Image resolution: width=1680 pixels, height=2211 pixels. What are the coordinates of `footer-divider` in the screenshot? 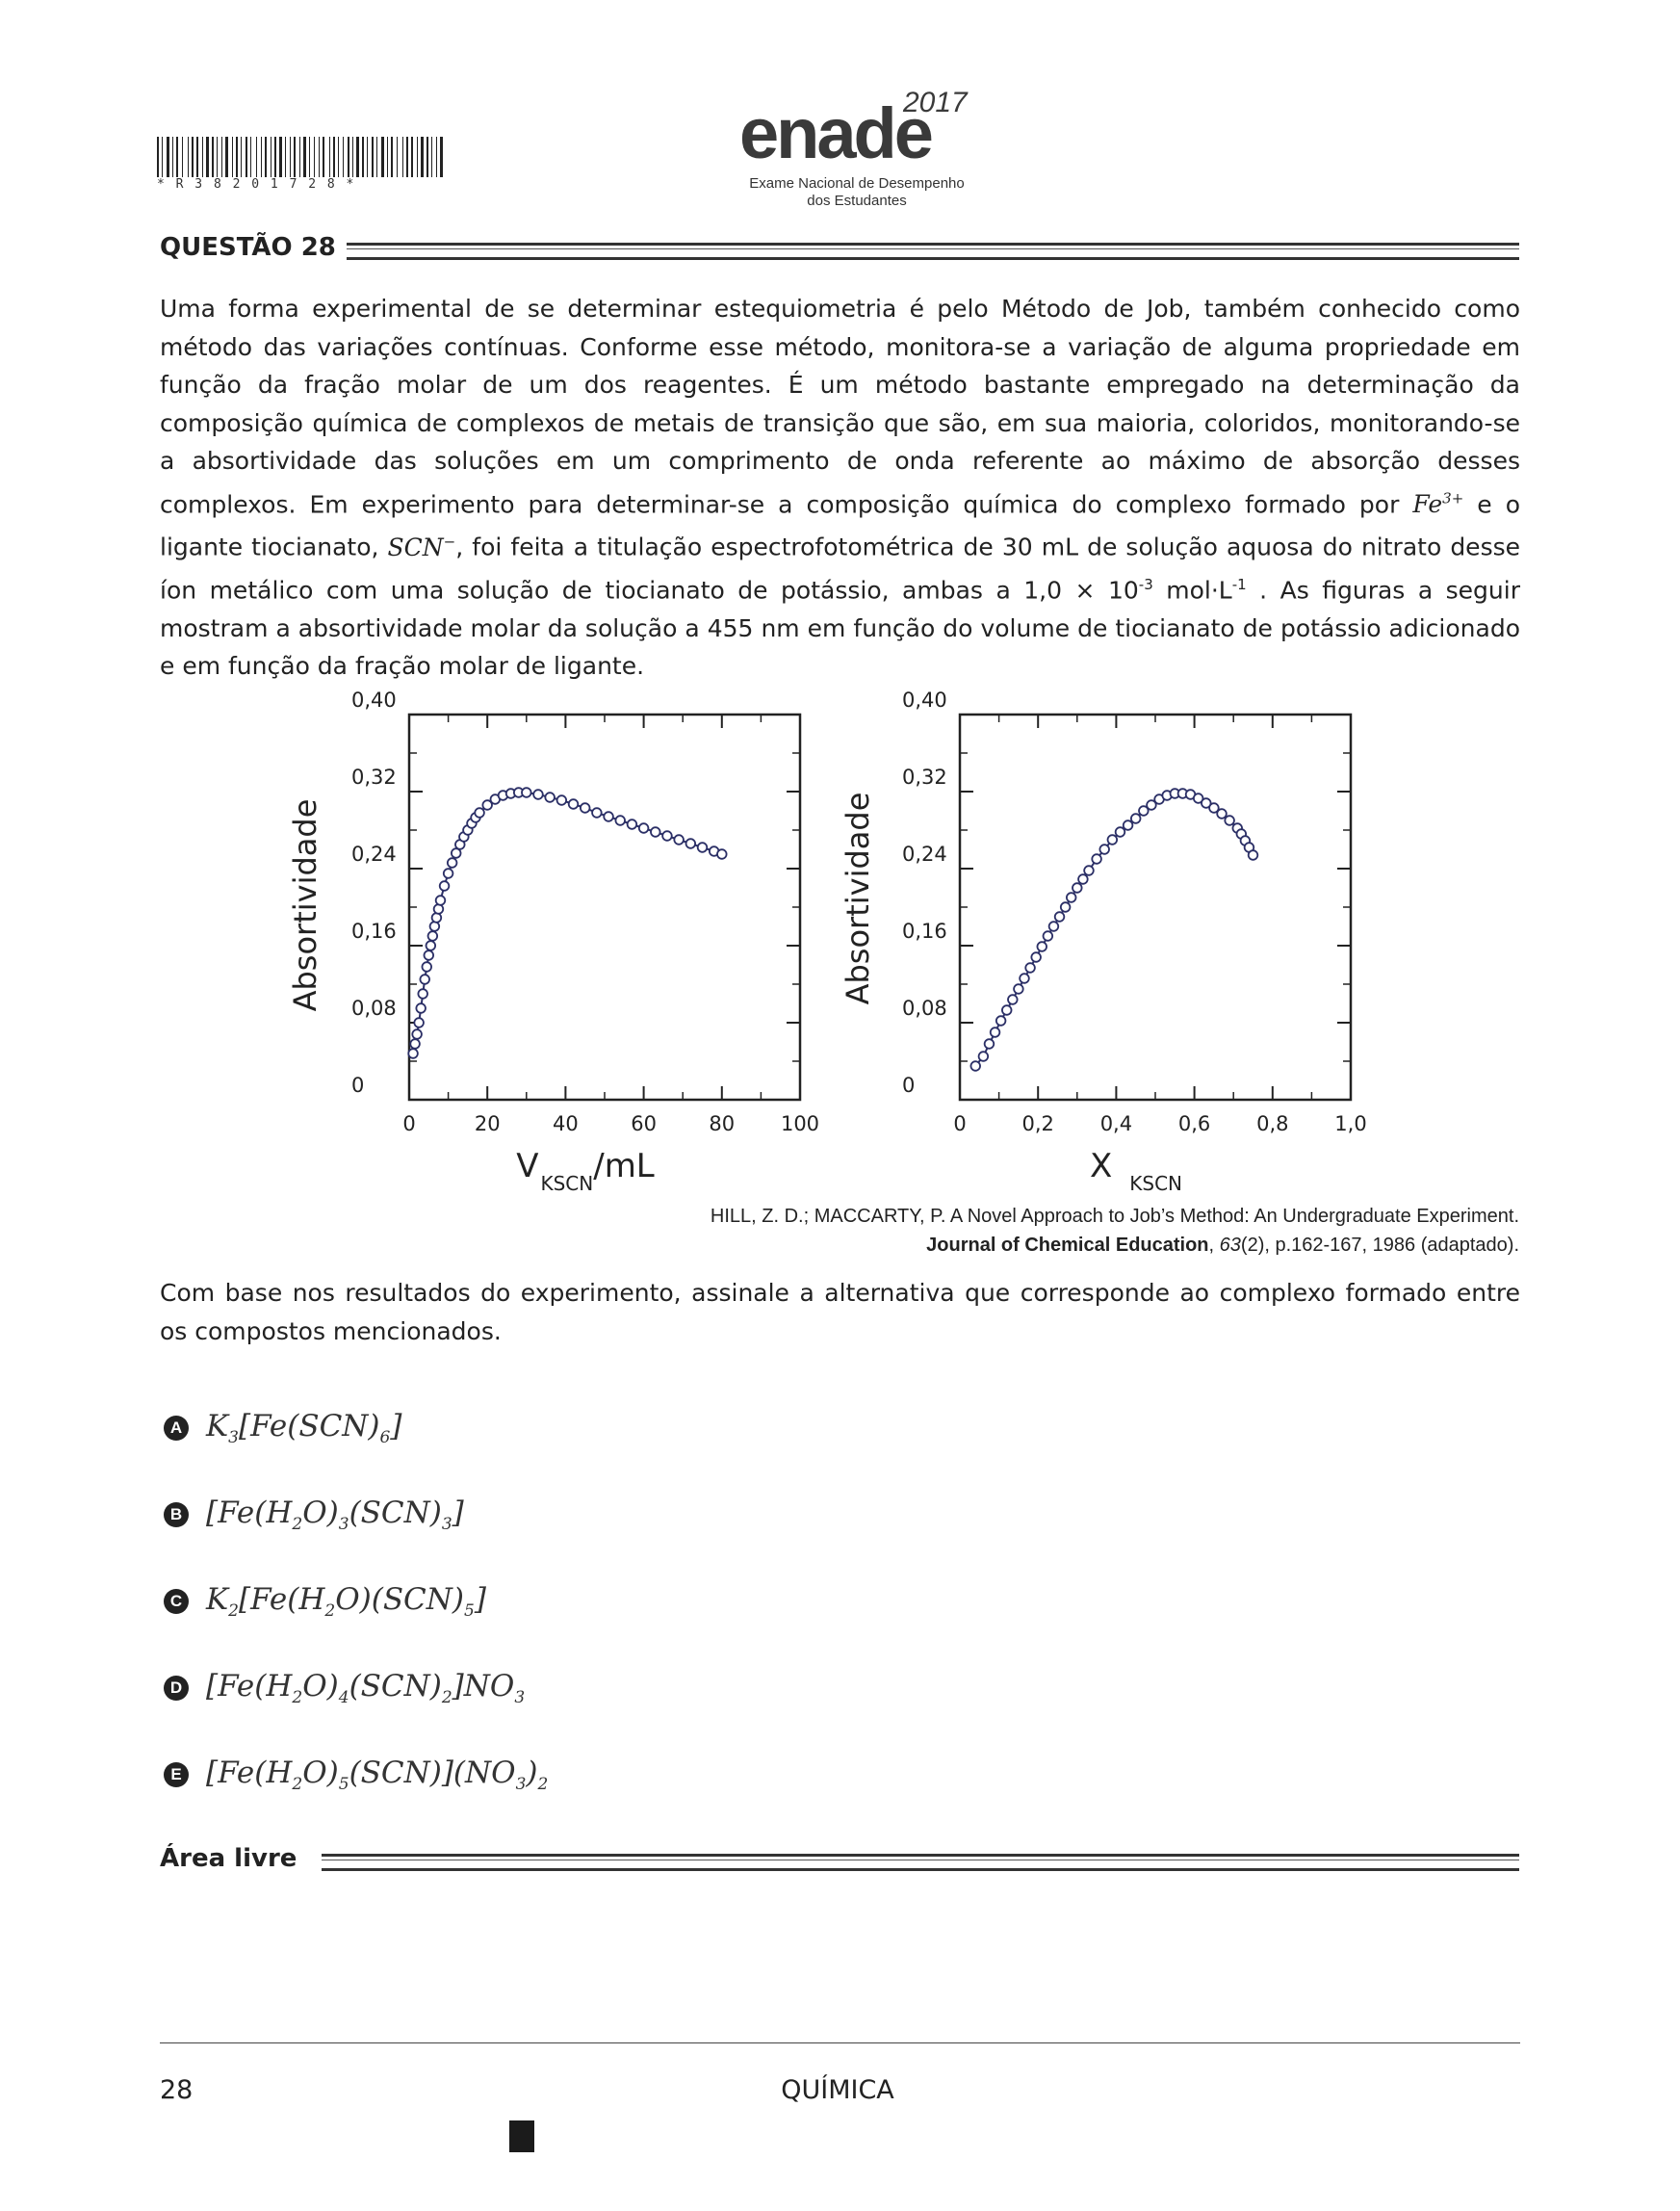 It's located at (840, 2042).